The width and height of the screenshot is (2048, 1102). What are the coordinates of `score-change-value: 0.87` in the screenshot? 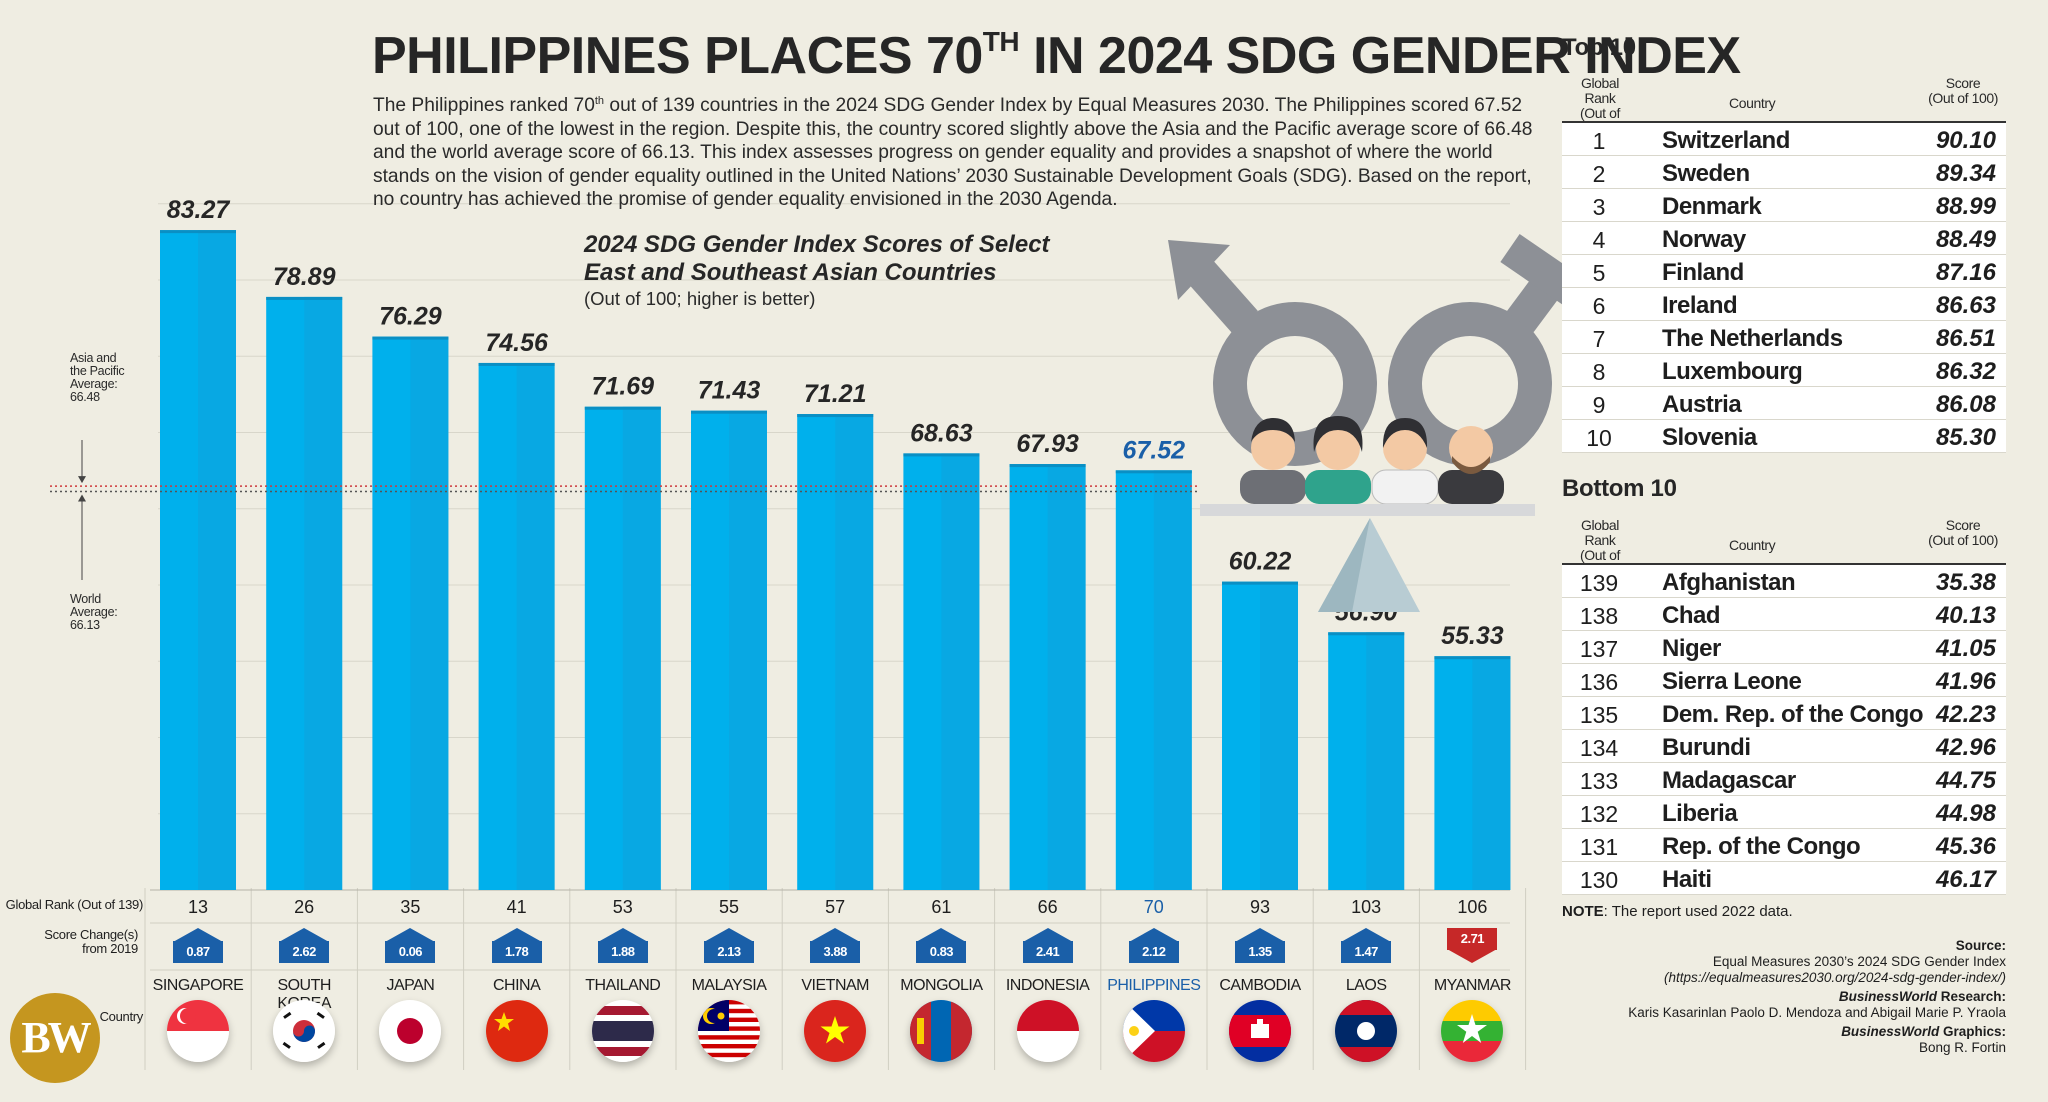 It's located at (198, 952).